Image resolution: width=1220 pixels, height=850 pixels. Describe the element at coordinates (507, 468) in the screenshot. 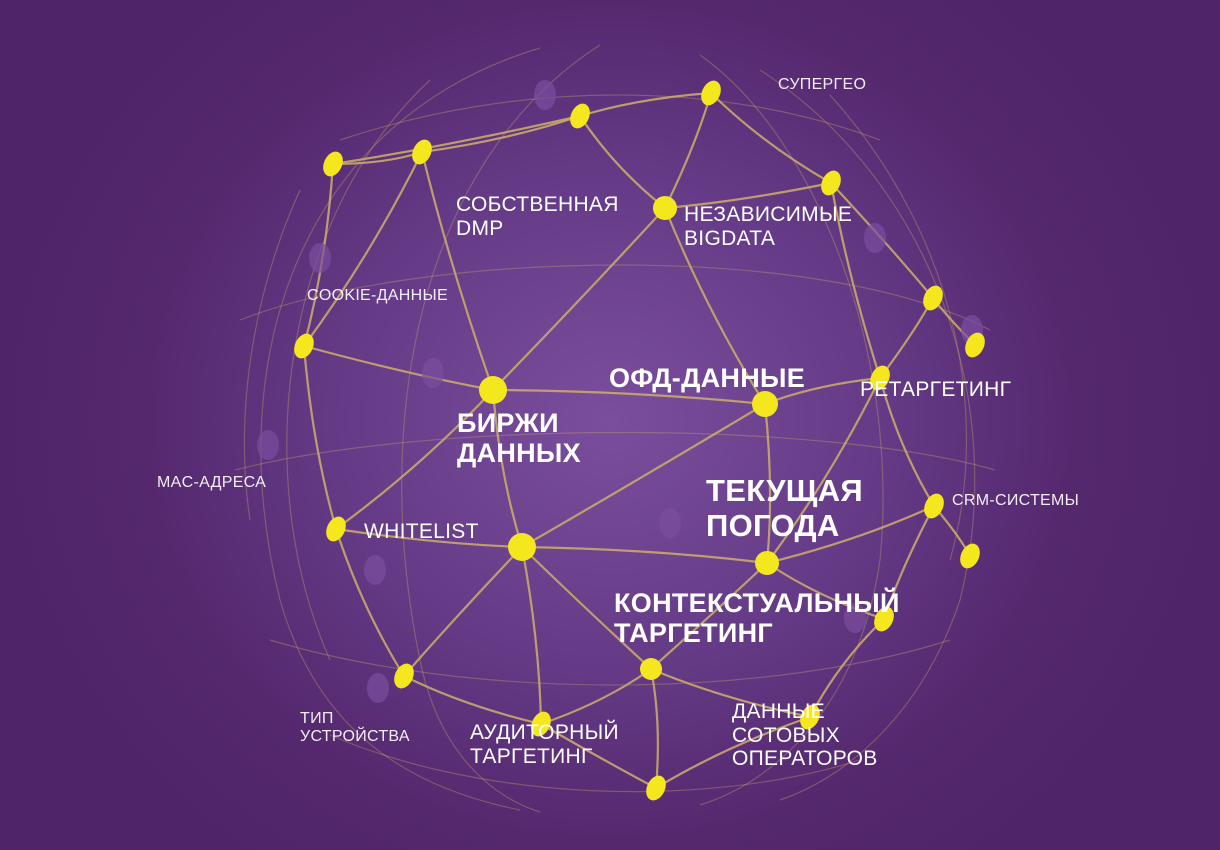

I see `edge-h-n` at that location.